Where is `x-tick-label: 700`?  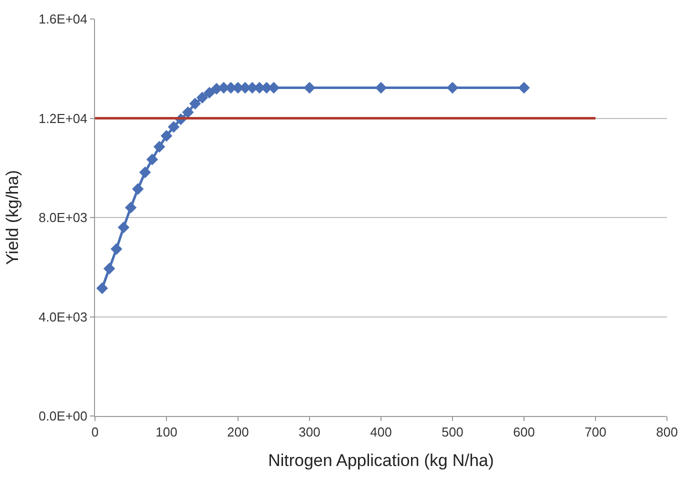
x-tick-label: 700 is located at coordinates (595, 432).